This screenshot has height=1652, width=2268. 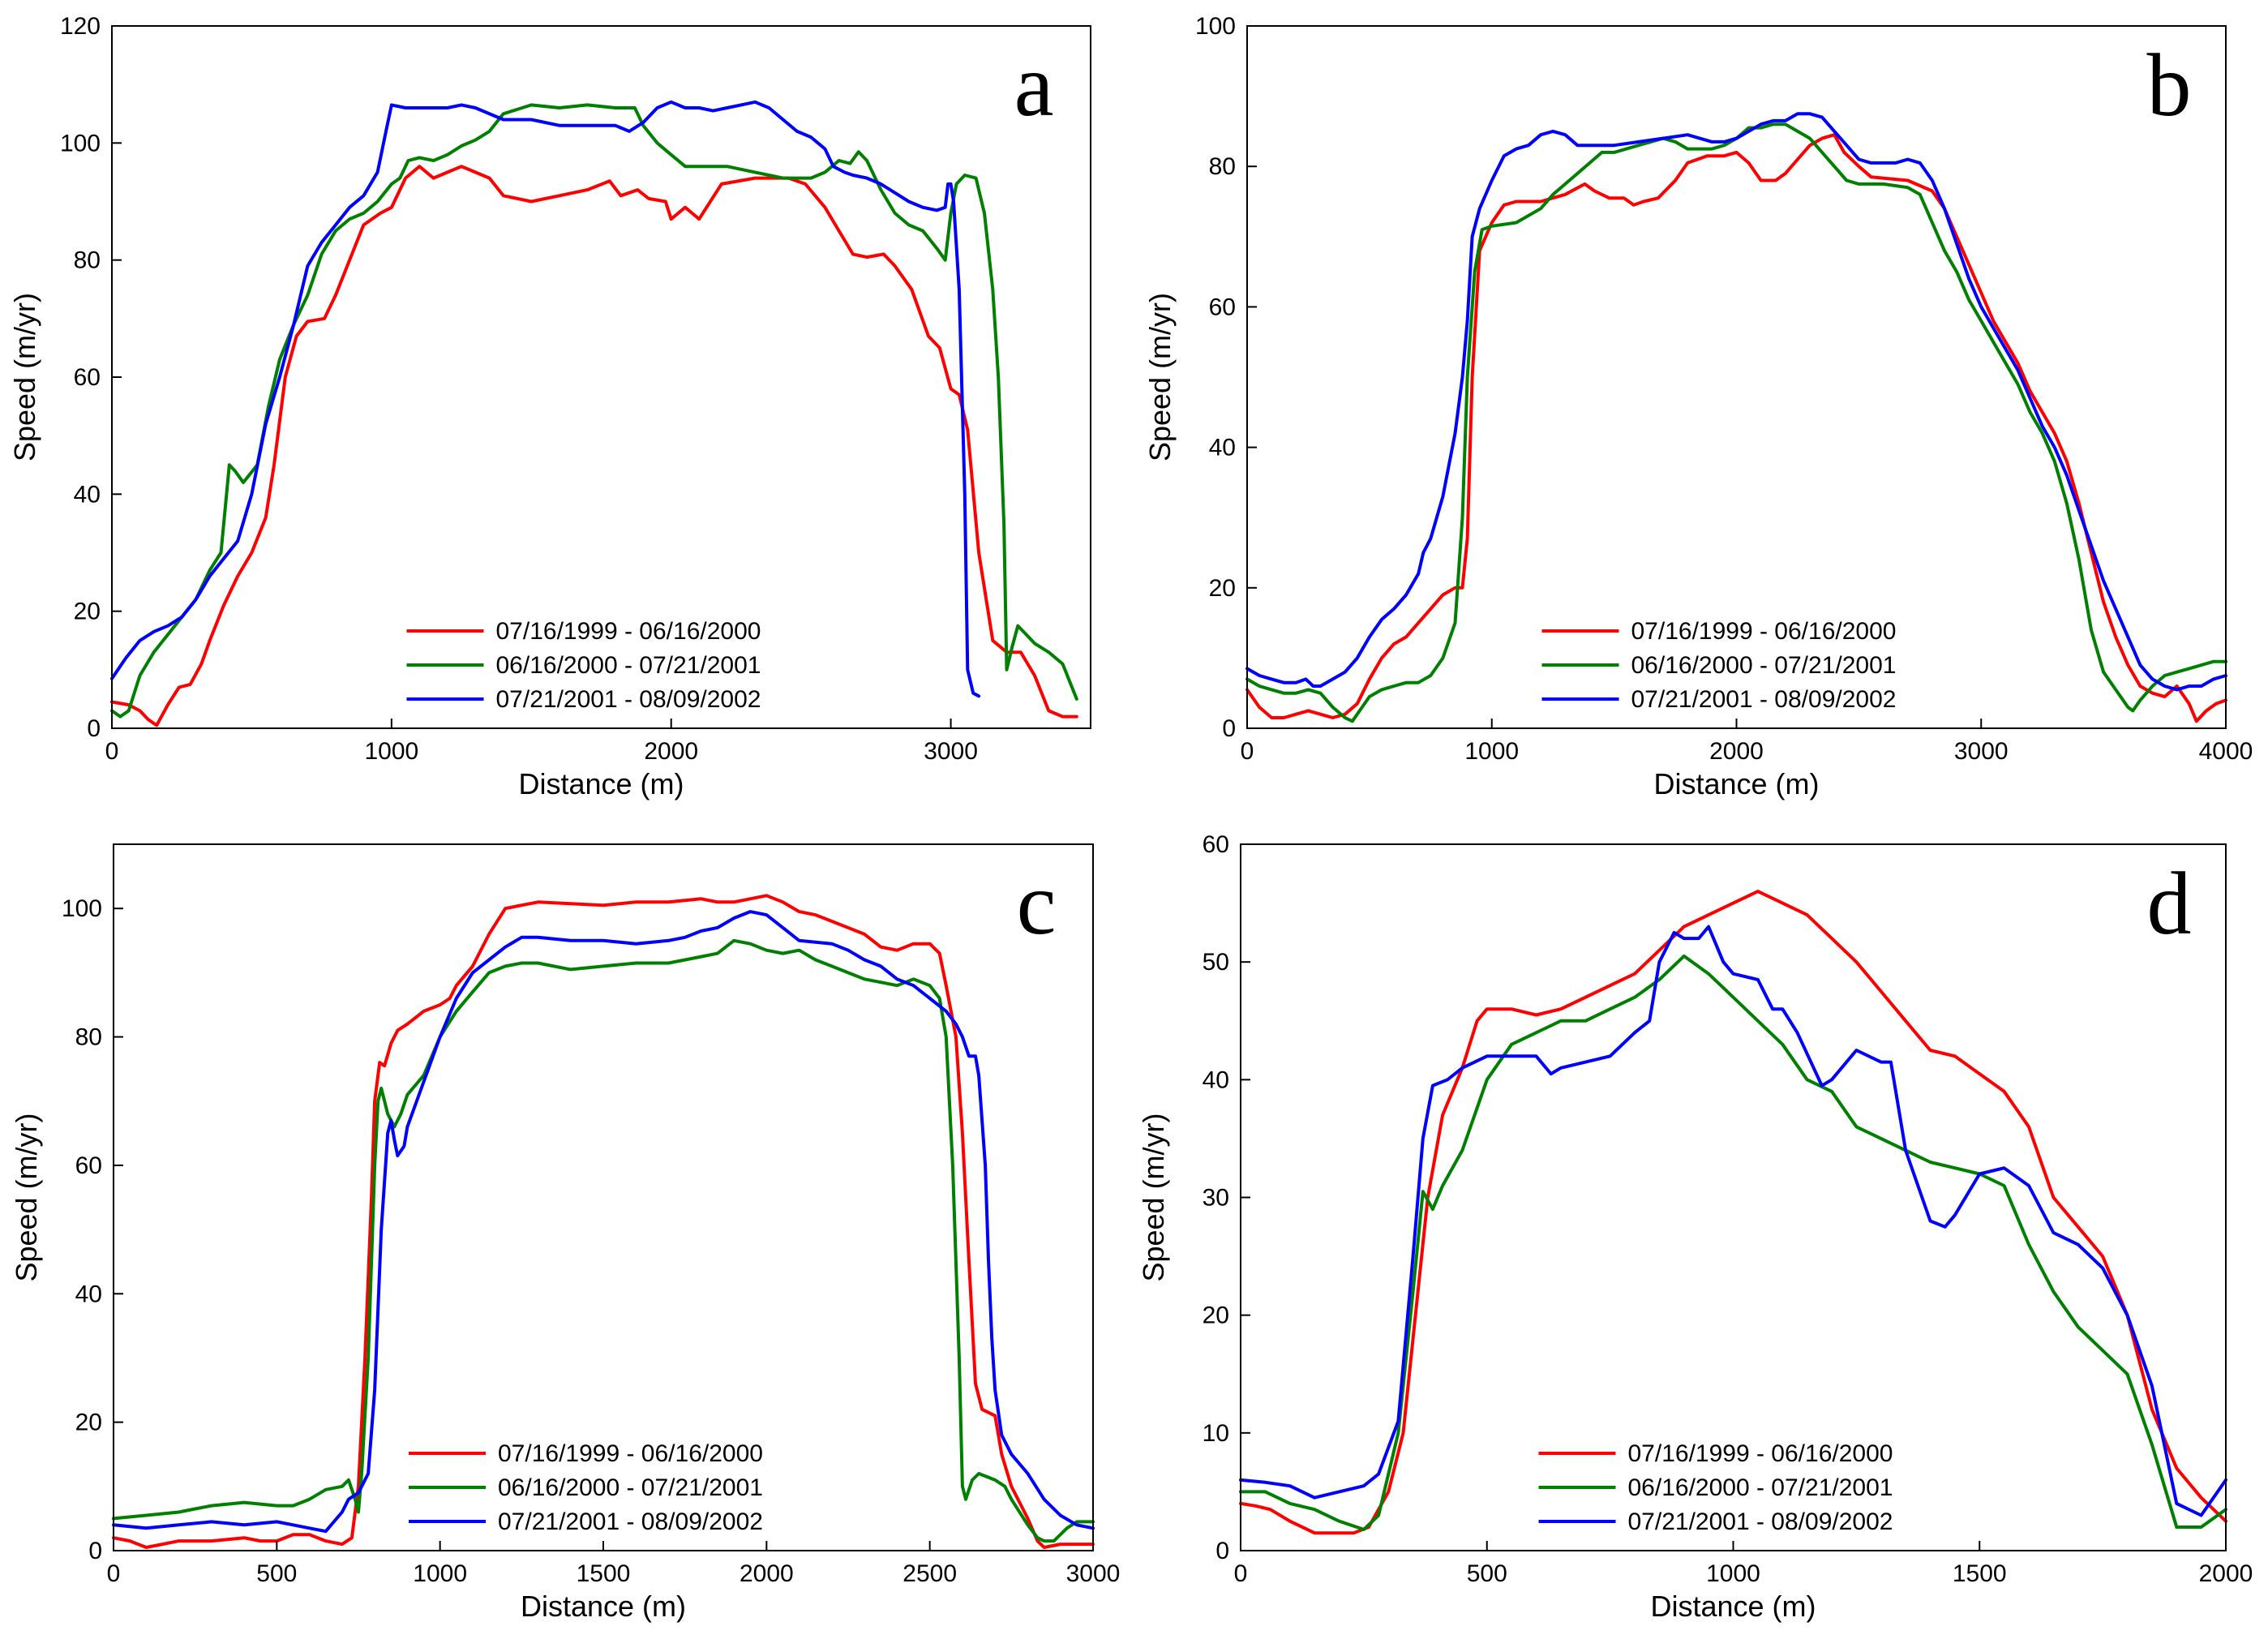 What do you see at coordinates (929, 1573) in the screenshot?
I see `x-tick-label: 2500` at bounding box center [929, 1573].